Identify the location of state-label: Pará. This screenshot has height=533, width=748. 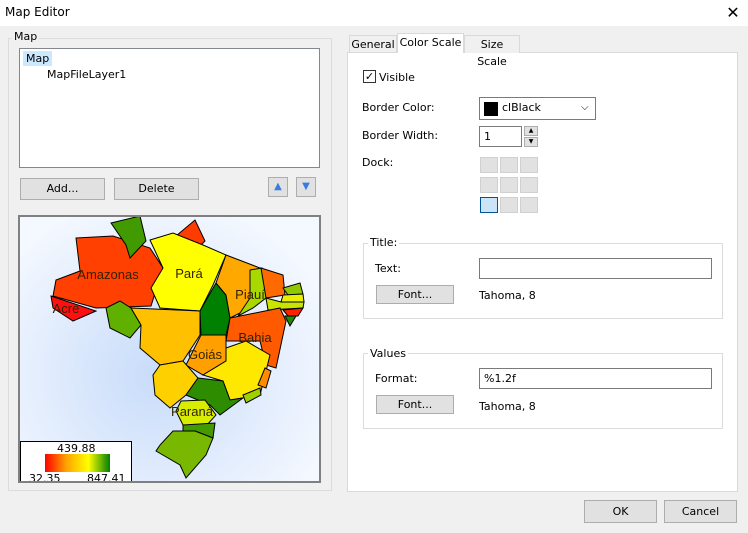
(189, 273).